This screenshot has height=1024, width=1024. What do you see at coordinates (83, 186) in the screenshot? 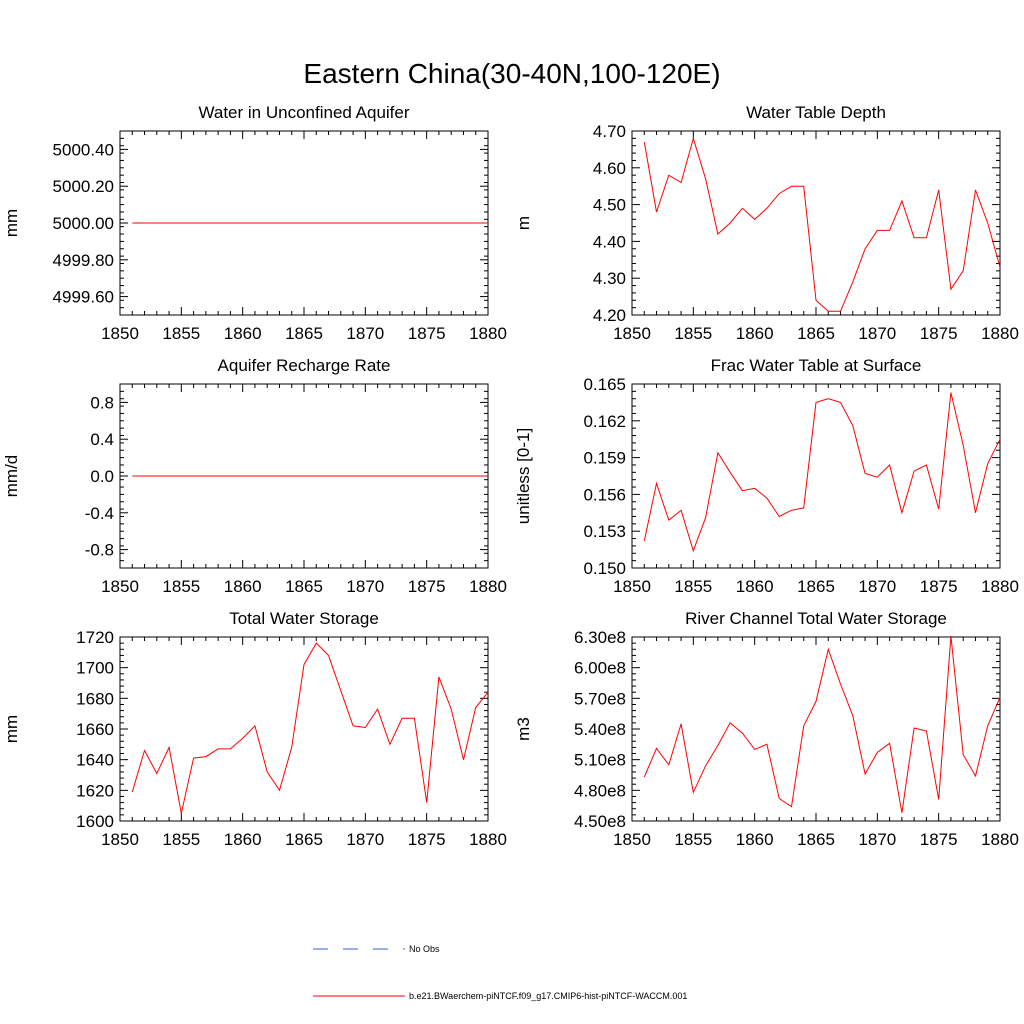
I see `y-tick-label: 5000.20` at bounding box center [83, 186].